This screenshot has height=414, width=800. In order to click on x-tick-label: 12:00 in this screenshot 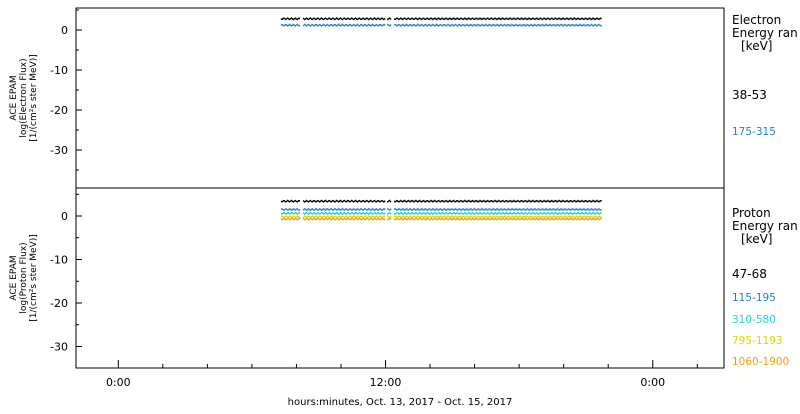, I will do `click(386, 382)`.